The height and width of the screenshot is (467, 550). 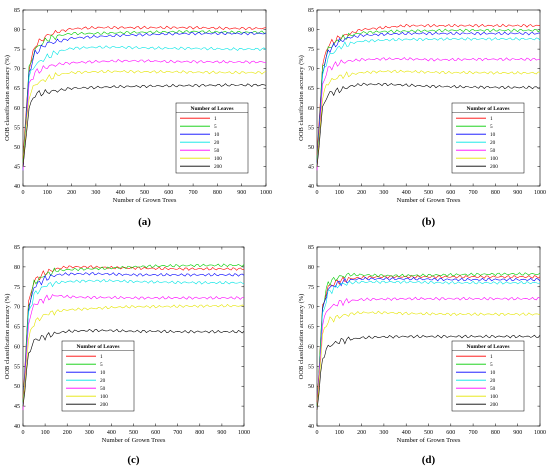 What do you see at coordinates (266, 193) in the screenshot?
I see `x-tick-label: 1000` at bounding box center [266, 193].